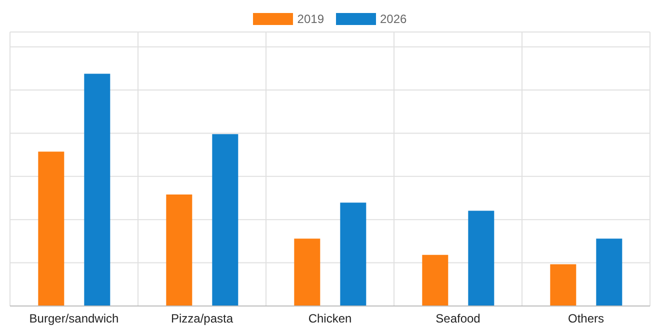 This screenshot has width=653, height=336. What do you see at coordinates (330, 319) in the screenshot?
I see `x-tick-label: Chicken` at bounding box center [330, 319].